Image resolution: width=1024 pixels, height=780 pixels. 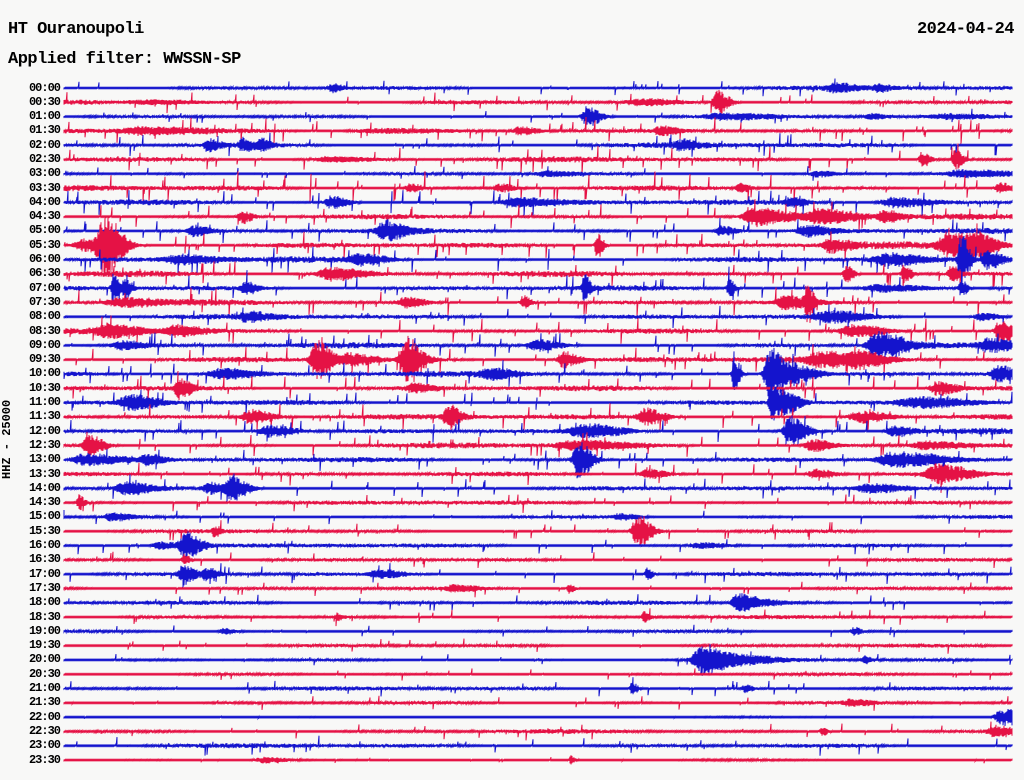 I want to click on time-label: 12:30, so click(x=44, y=444).